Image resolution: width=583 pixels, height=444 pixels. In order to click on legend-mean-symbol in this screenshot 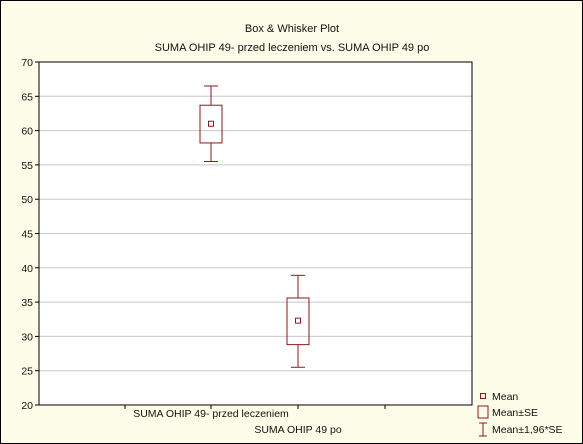, I will do `click(483, 396)`.